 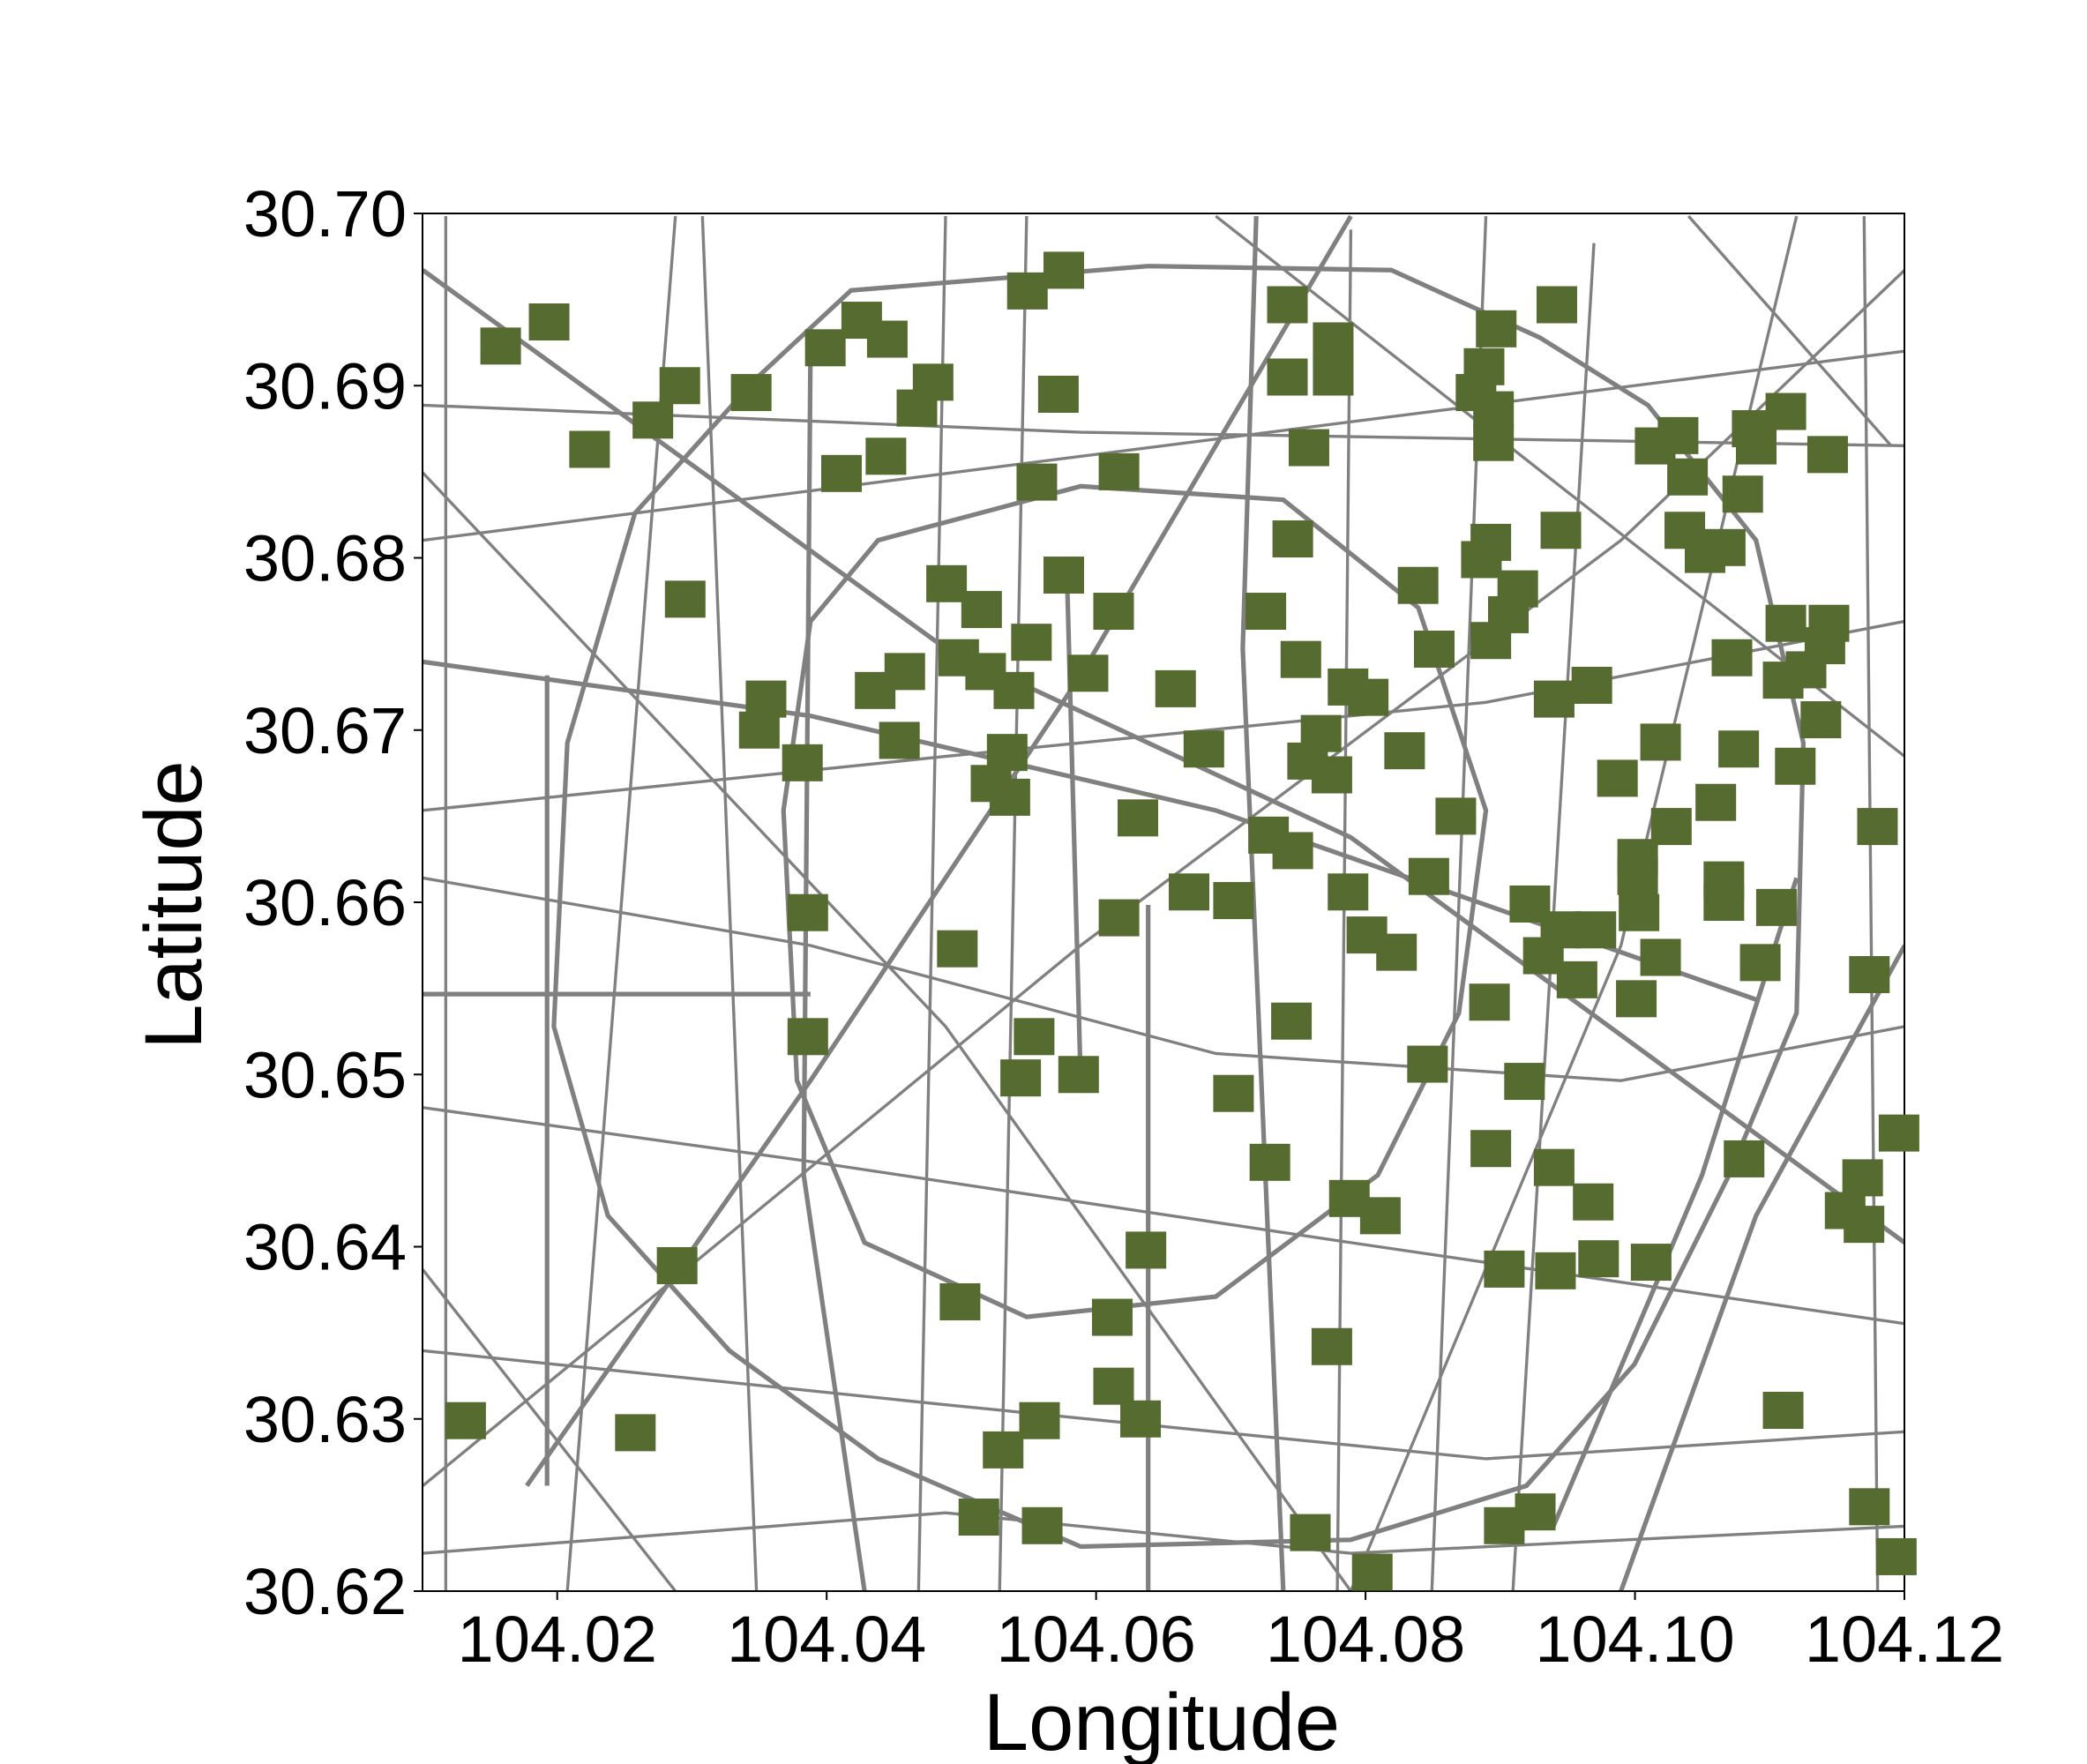 What do you see at coordinates (1365, 1639) in the screenshot?
I see `x-tick-label: 104.08` at bounding box center [1365, 1639].